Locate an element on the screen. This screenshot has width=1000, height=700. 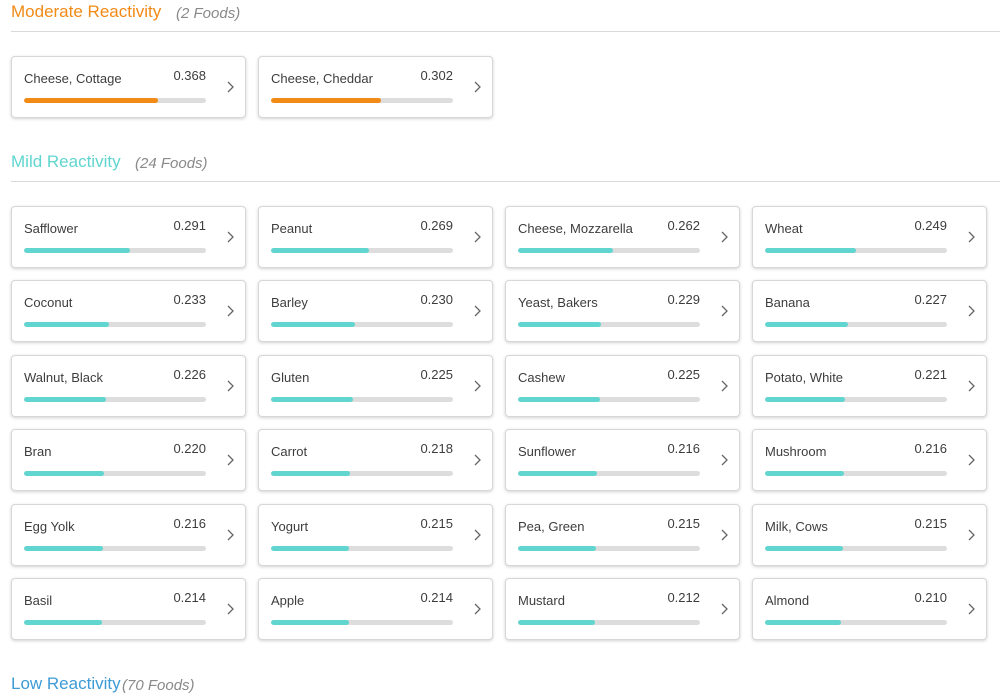
food-card: Almond 0.210 is located at coordinates (869, 609).